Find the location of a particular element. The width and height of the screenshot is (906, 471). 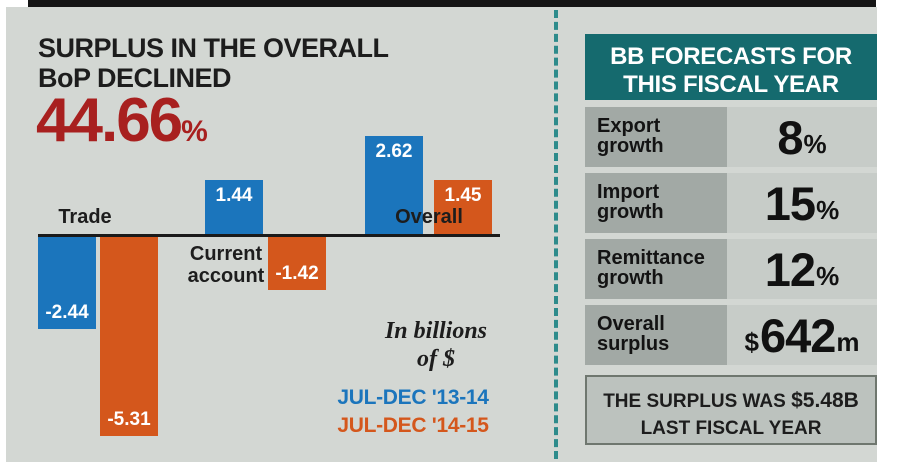

headline-title-line1: SURPLUS IN THE OVERALL is located at coordinates (213, 48).